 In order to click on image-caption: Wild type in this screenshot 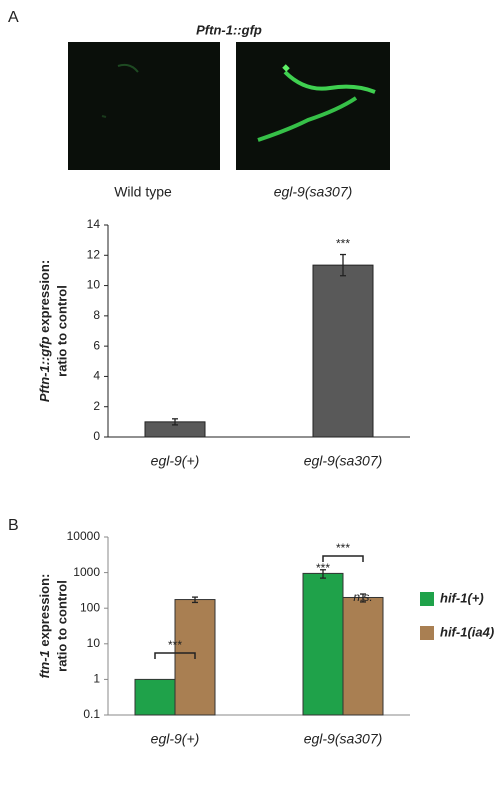, I will do `click(143, 192)`.